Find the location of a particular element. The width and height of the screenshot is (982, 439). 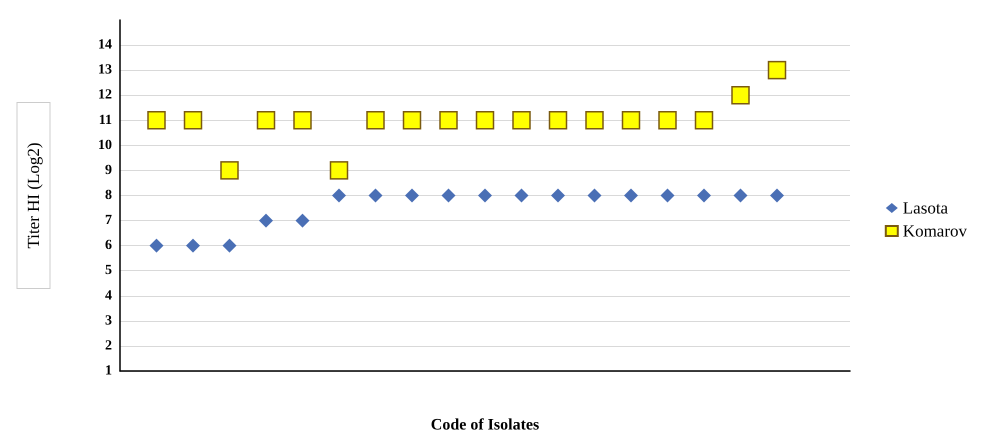

y-tick-label: 3 is located at coordinates (108, 320).